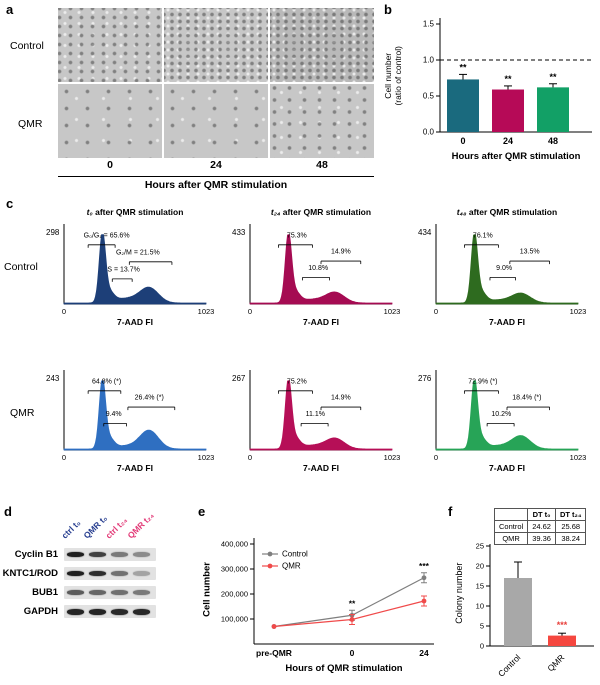 The height and width of the screenshot is (685, 600). I want to click on y-max-count: 276, so click(425, 378).